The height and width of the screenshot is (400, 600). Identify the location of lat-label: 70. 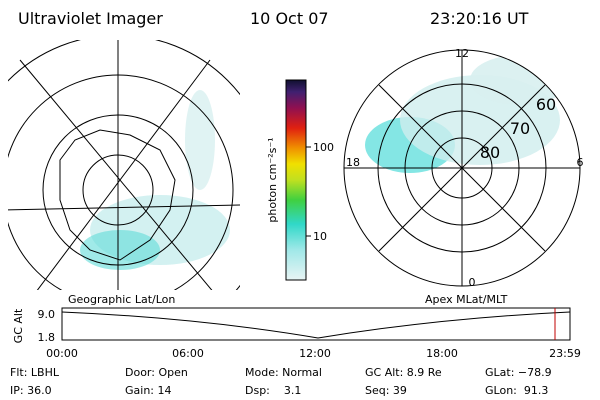
(520, 128).